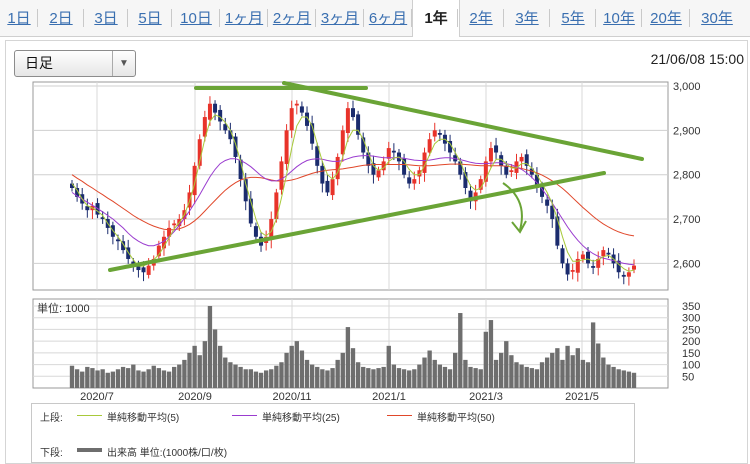  I want to click on tab-0: 1日, so click(19, 18).